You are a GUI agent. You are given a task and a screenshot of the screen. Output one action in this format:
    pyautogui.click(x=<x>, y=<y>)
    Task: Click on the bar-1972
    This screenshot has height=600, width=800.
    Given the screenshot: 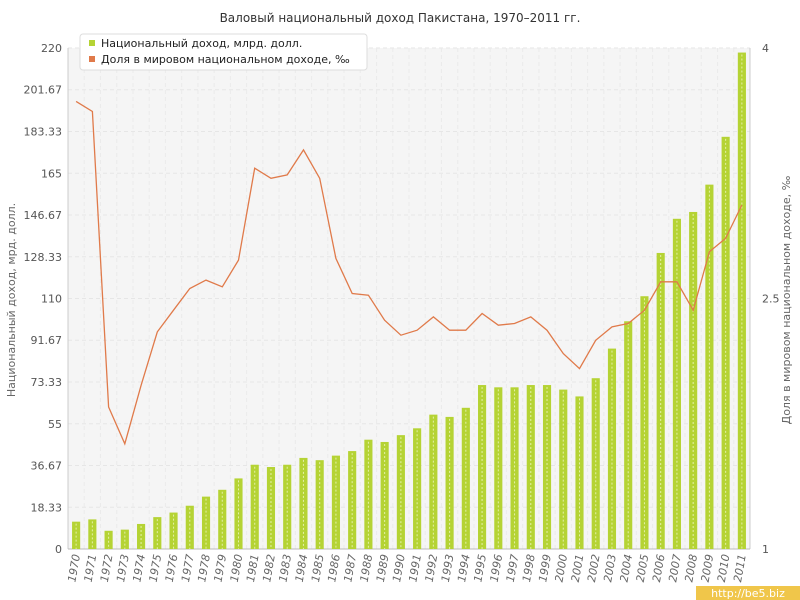 What is the action you would take?
    pyautogui.click(x=108, y=539)
    